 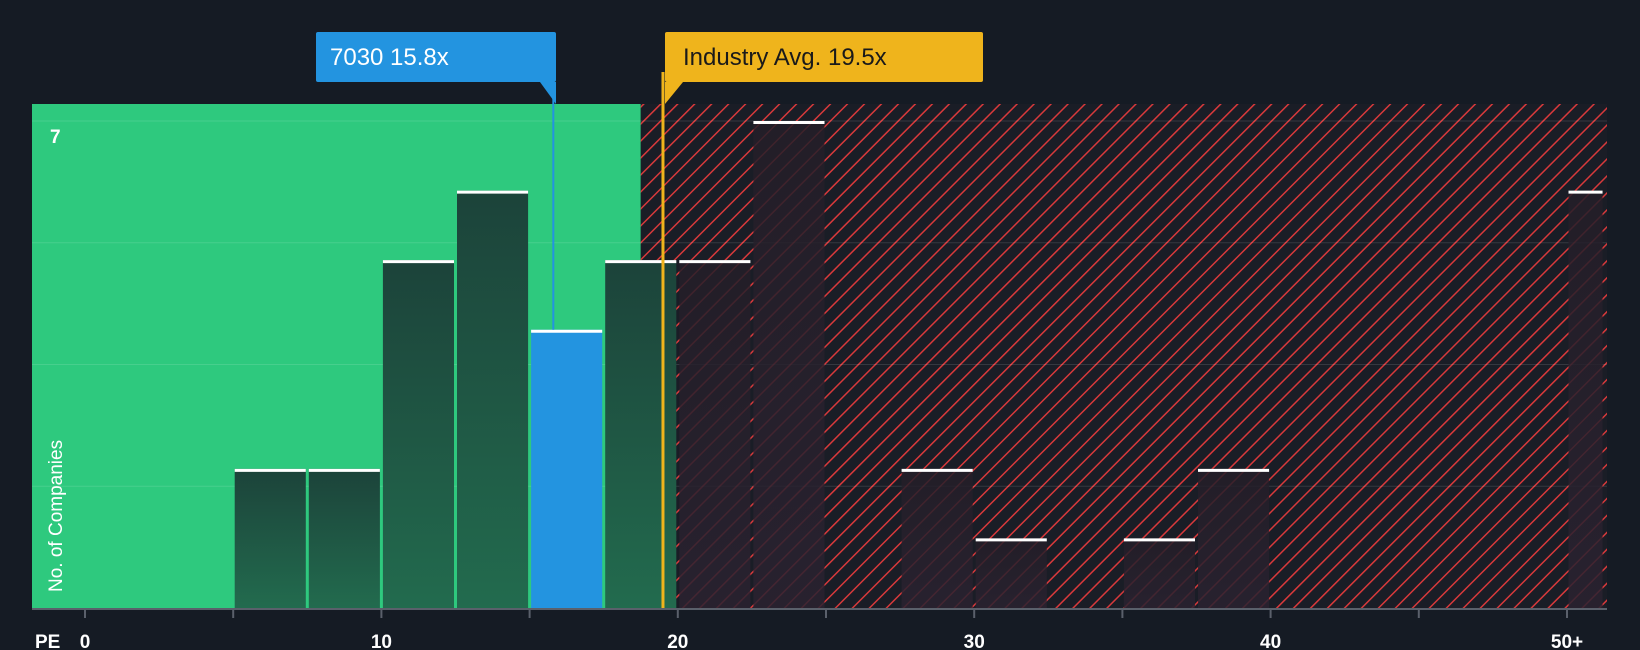 I want to click on company-callout-box, so click(x=436, y=57).